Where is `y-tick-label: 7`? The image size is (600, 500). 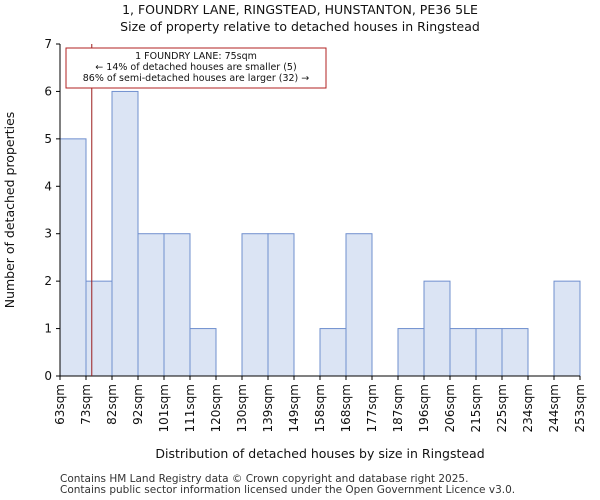
y-tick-label: 7 is located at coordinates (48, 44).